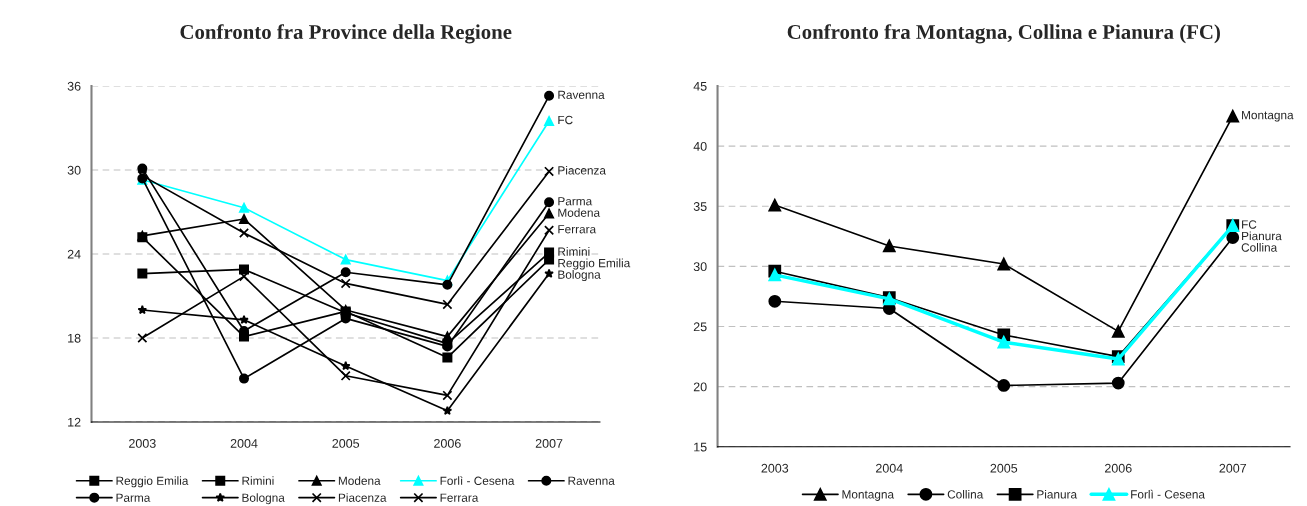  Describe the element at coordinates (700, 146) in the screenshot. I see `y-tick-label: 40` at that location.